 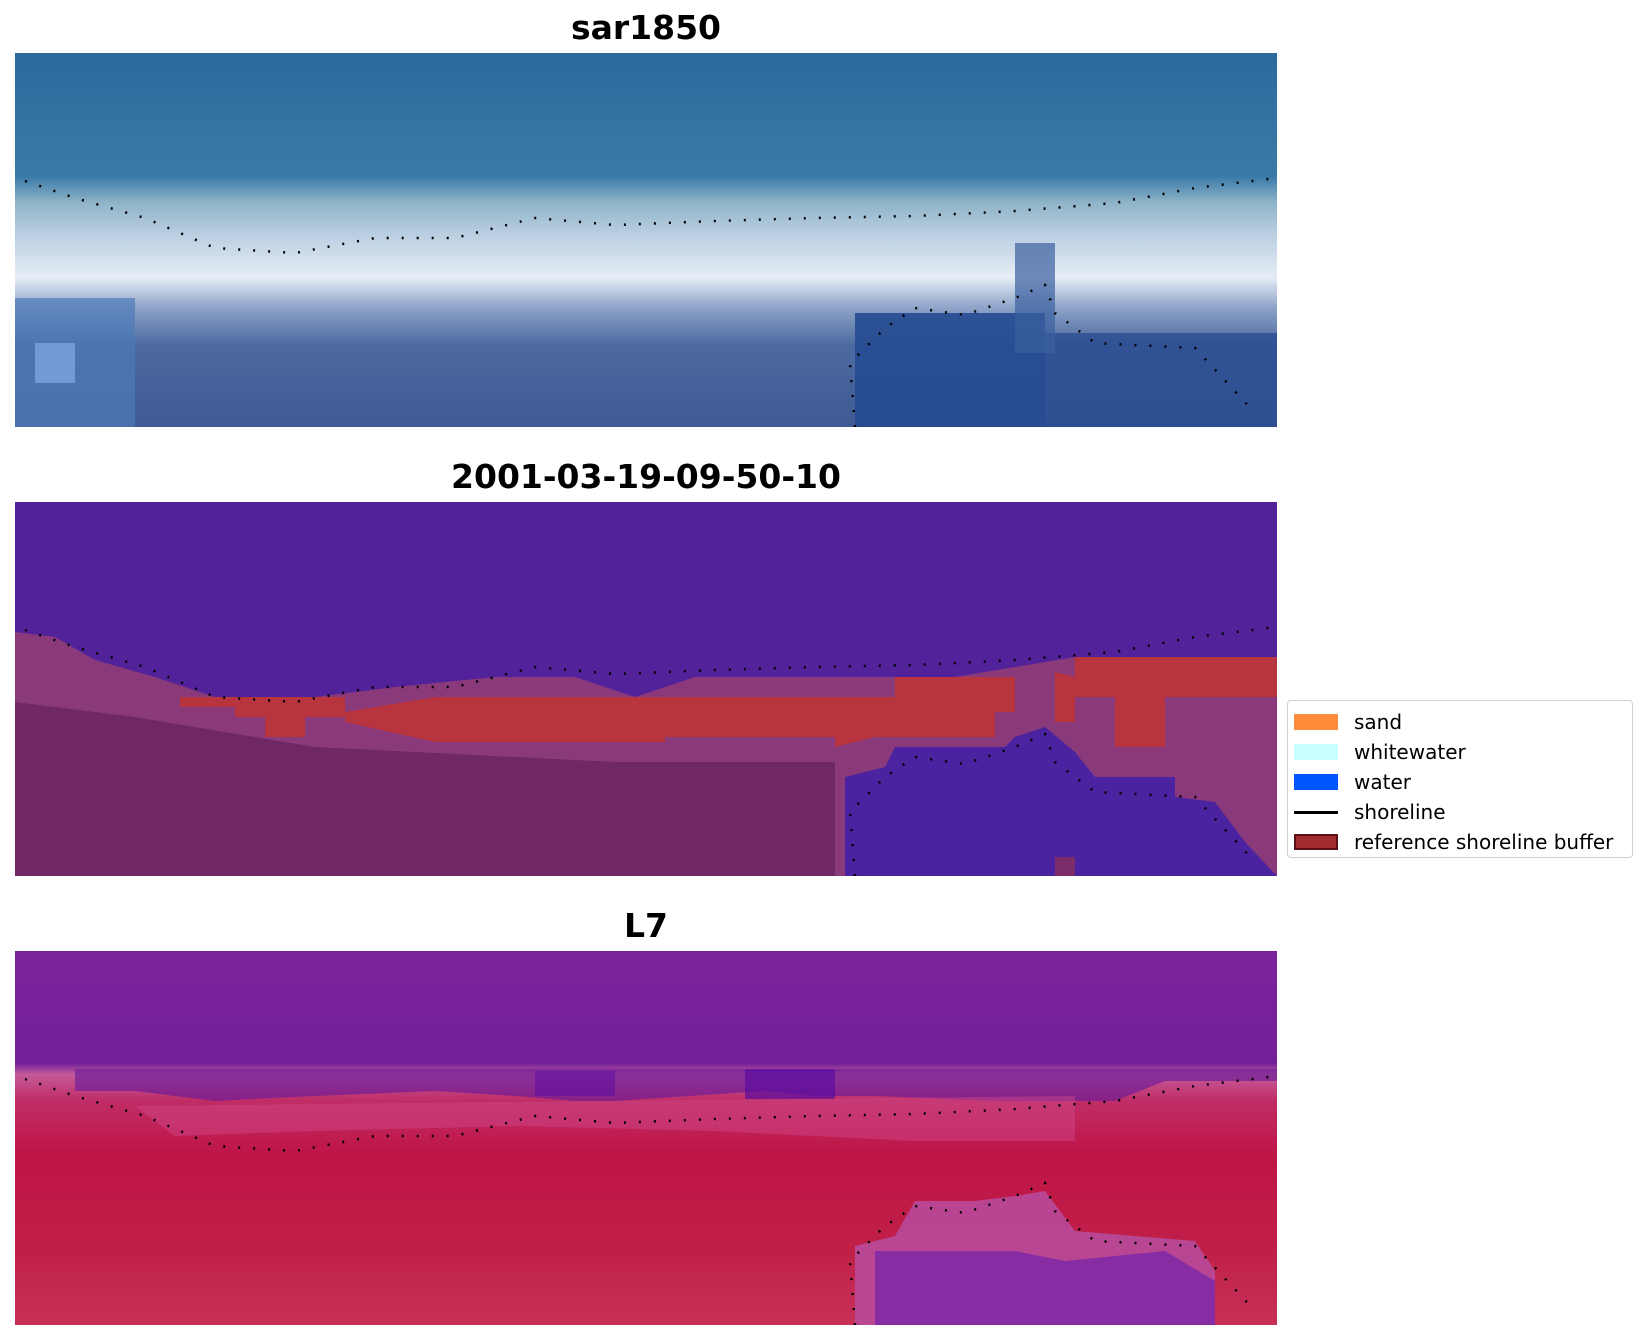 I want to click on legend-label-water: water, so click(x=1382, y=782).